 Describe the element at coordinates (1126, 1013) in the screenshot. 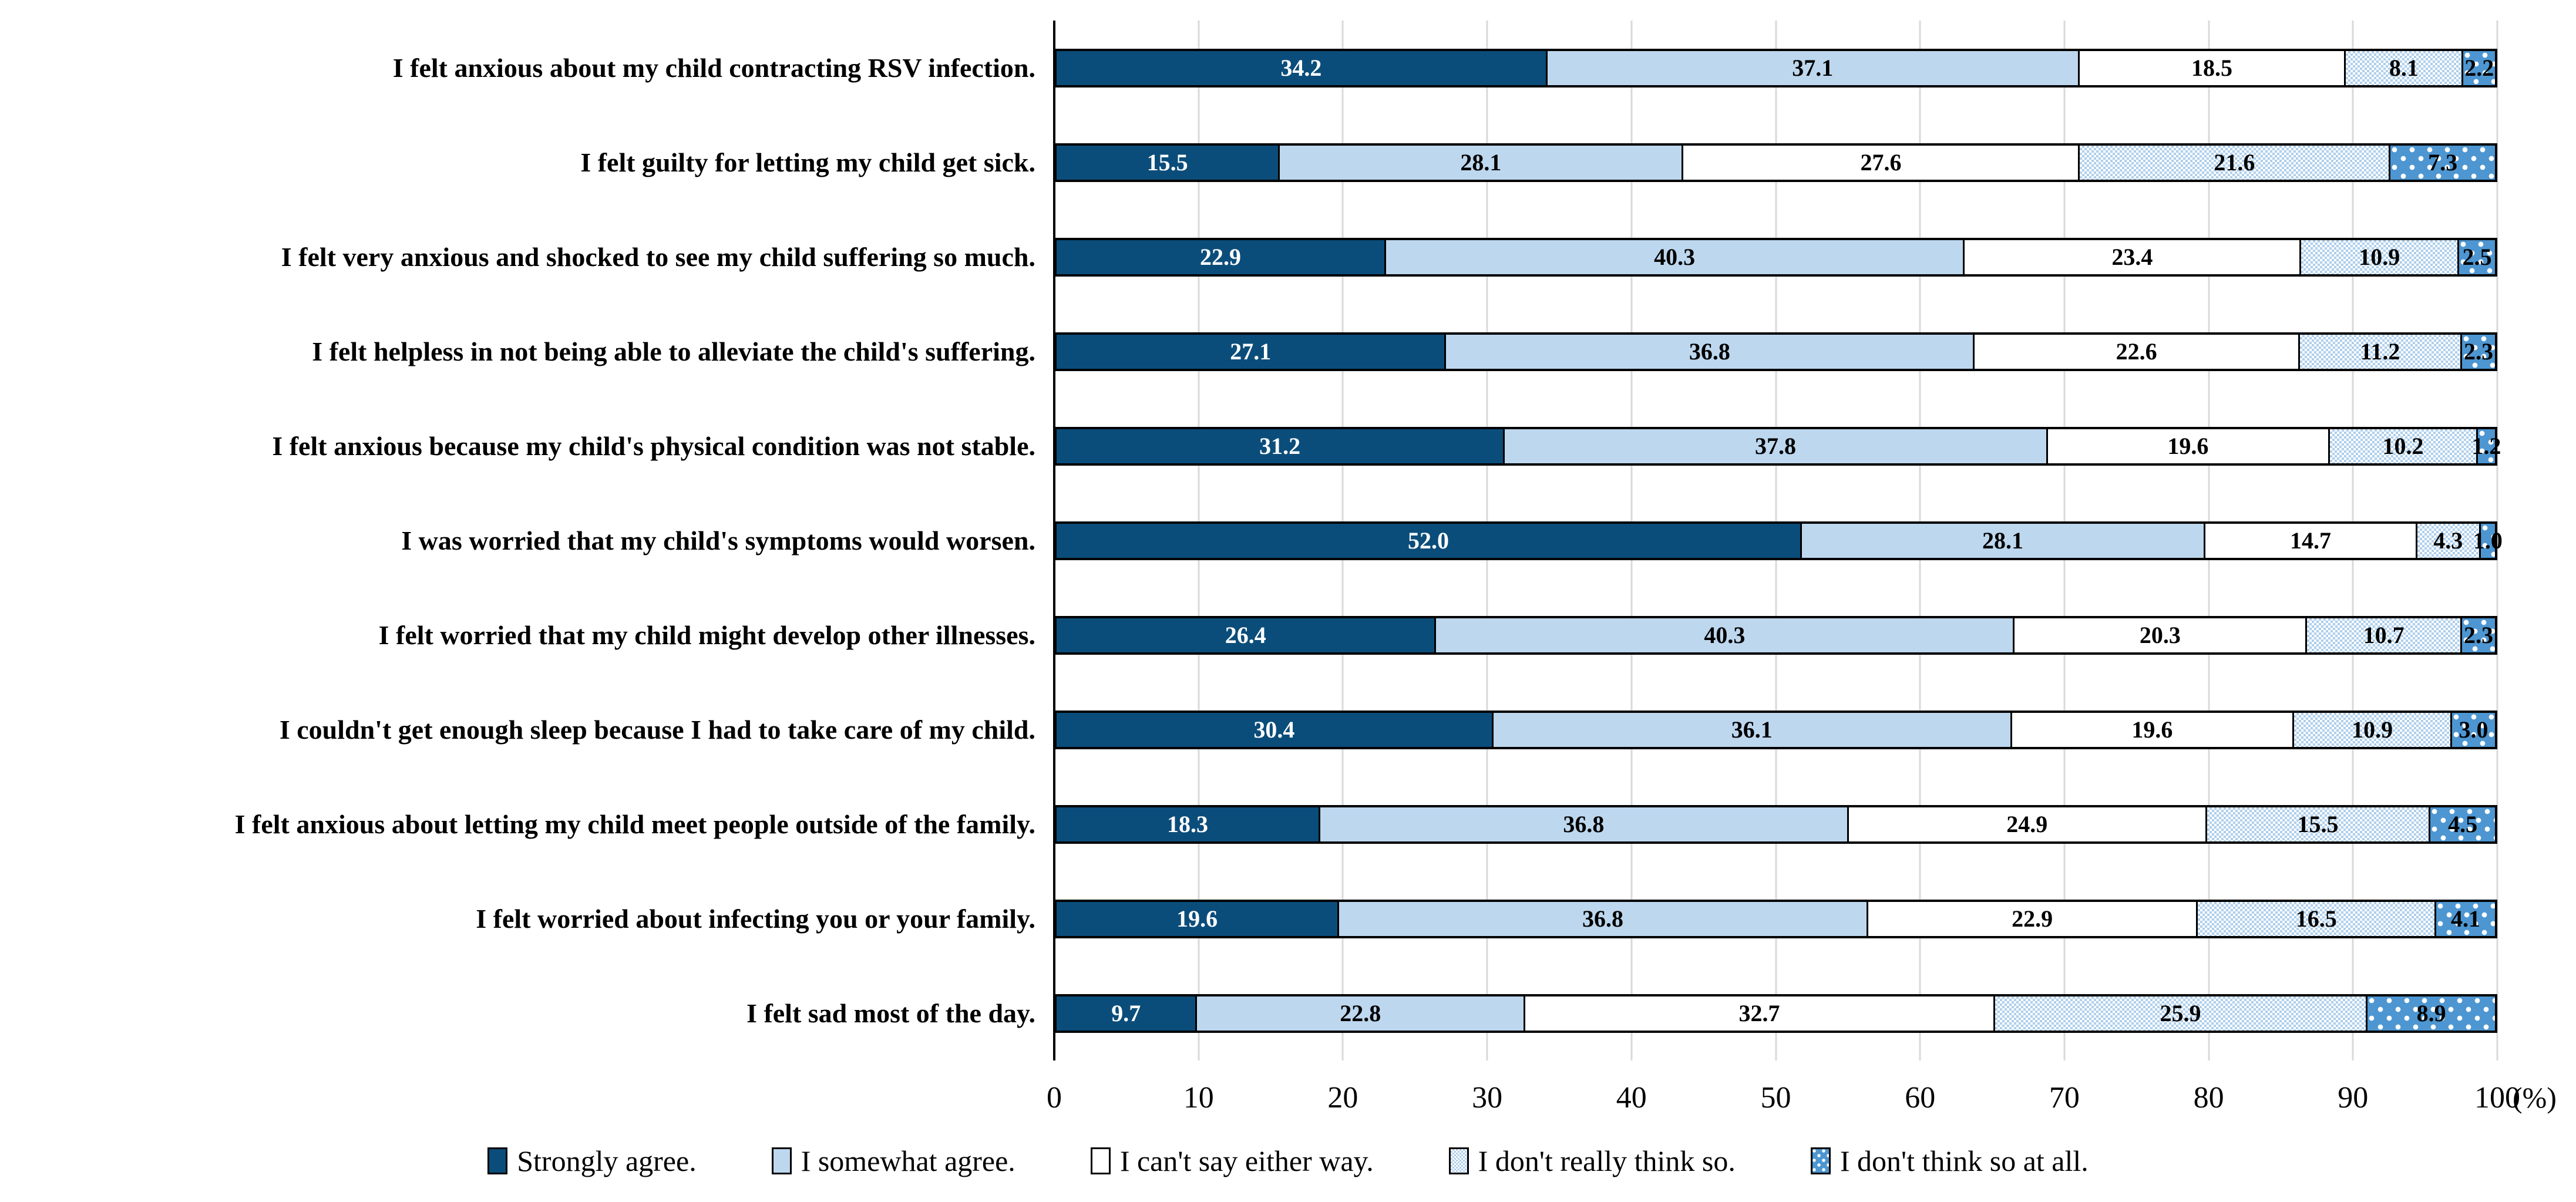

I see `segment-value-label: 9.7` at that location.